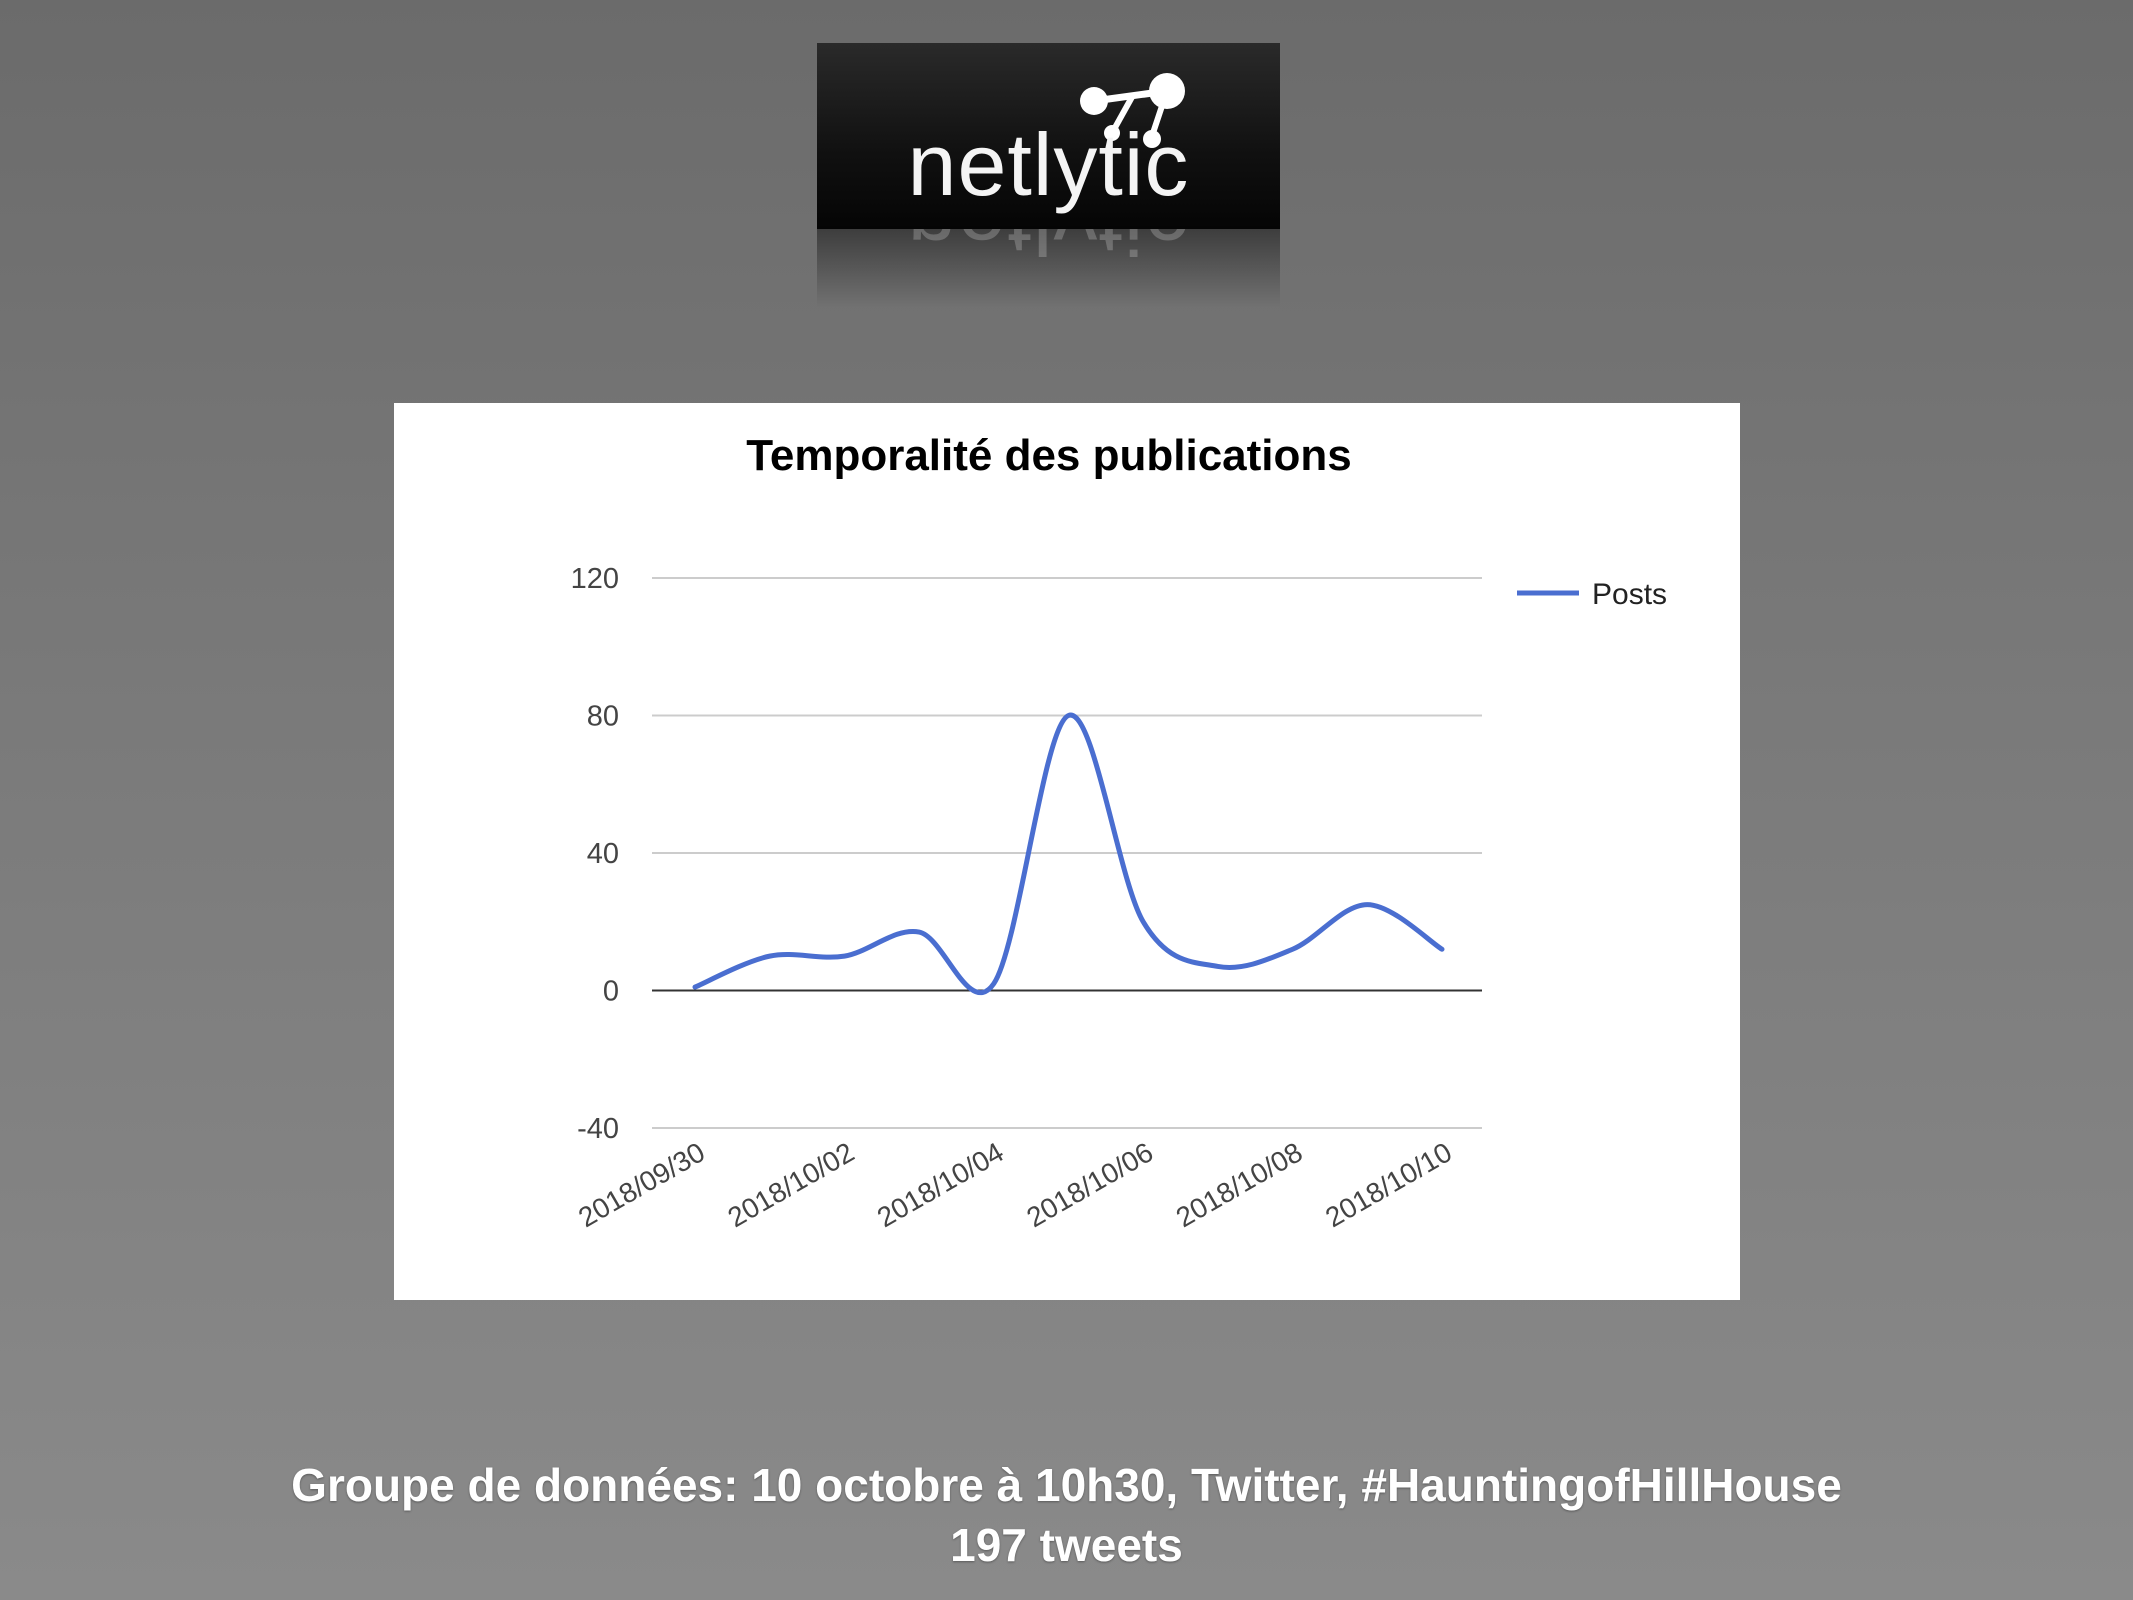 The image size is (2133, 1600). I want to click on series-line-posts, so click(1068, 854).